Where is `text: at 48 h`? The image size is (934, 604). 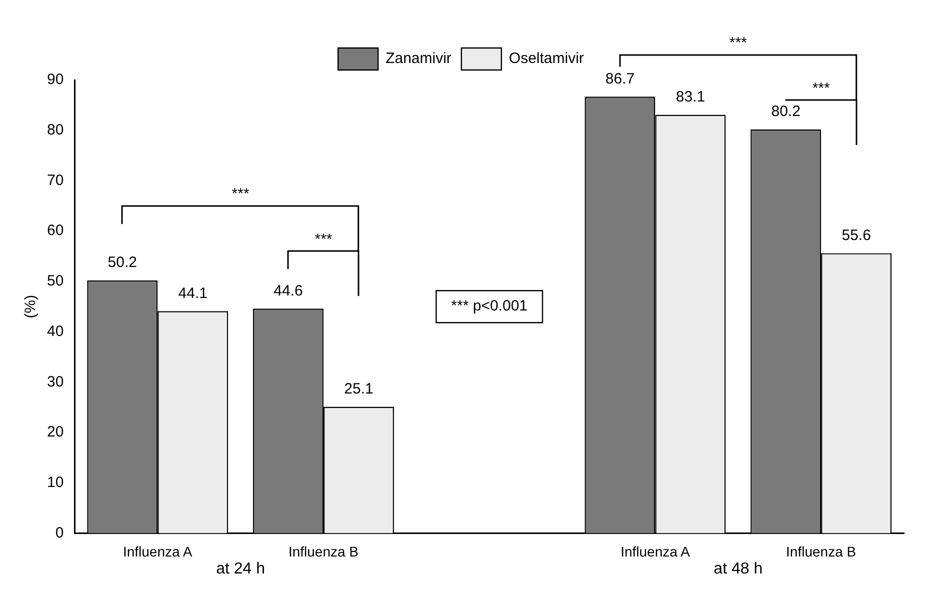
text: at 48 h is located at coordinates (738, 569).